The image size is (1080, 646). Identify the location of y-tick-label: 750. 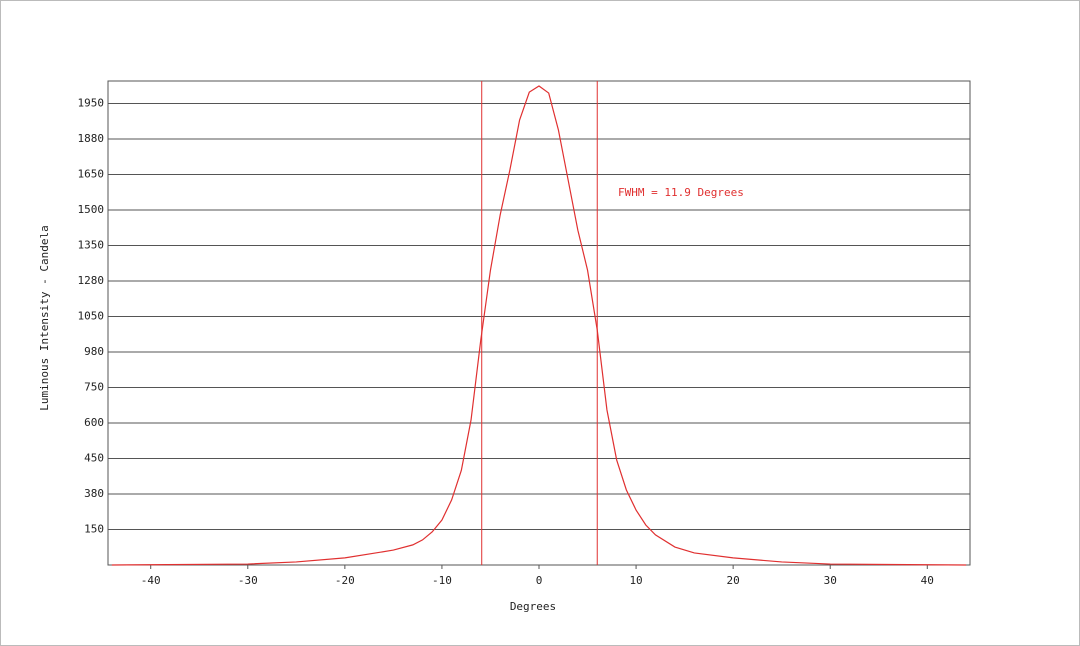
(94, 386).